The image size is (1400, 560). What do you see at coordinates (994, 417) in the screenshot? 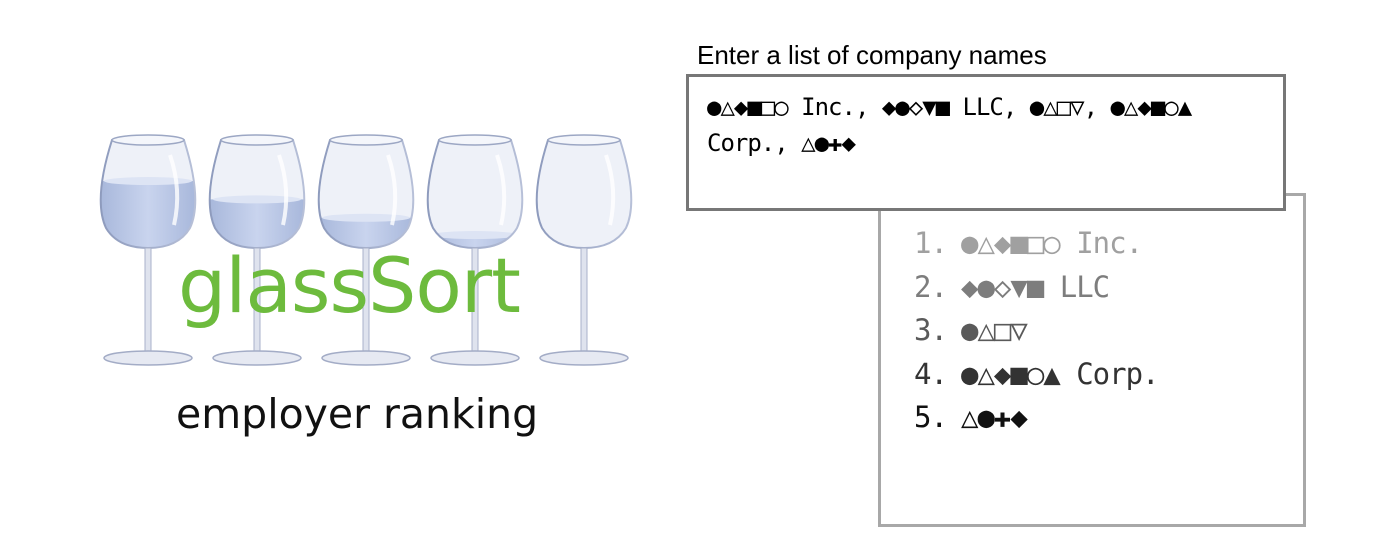
I see `result-company-name: △●✚◆` at bounding box center [994, 417].